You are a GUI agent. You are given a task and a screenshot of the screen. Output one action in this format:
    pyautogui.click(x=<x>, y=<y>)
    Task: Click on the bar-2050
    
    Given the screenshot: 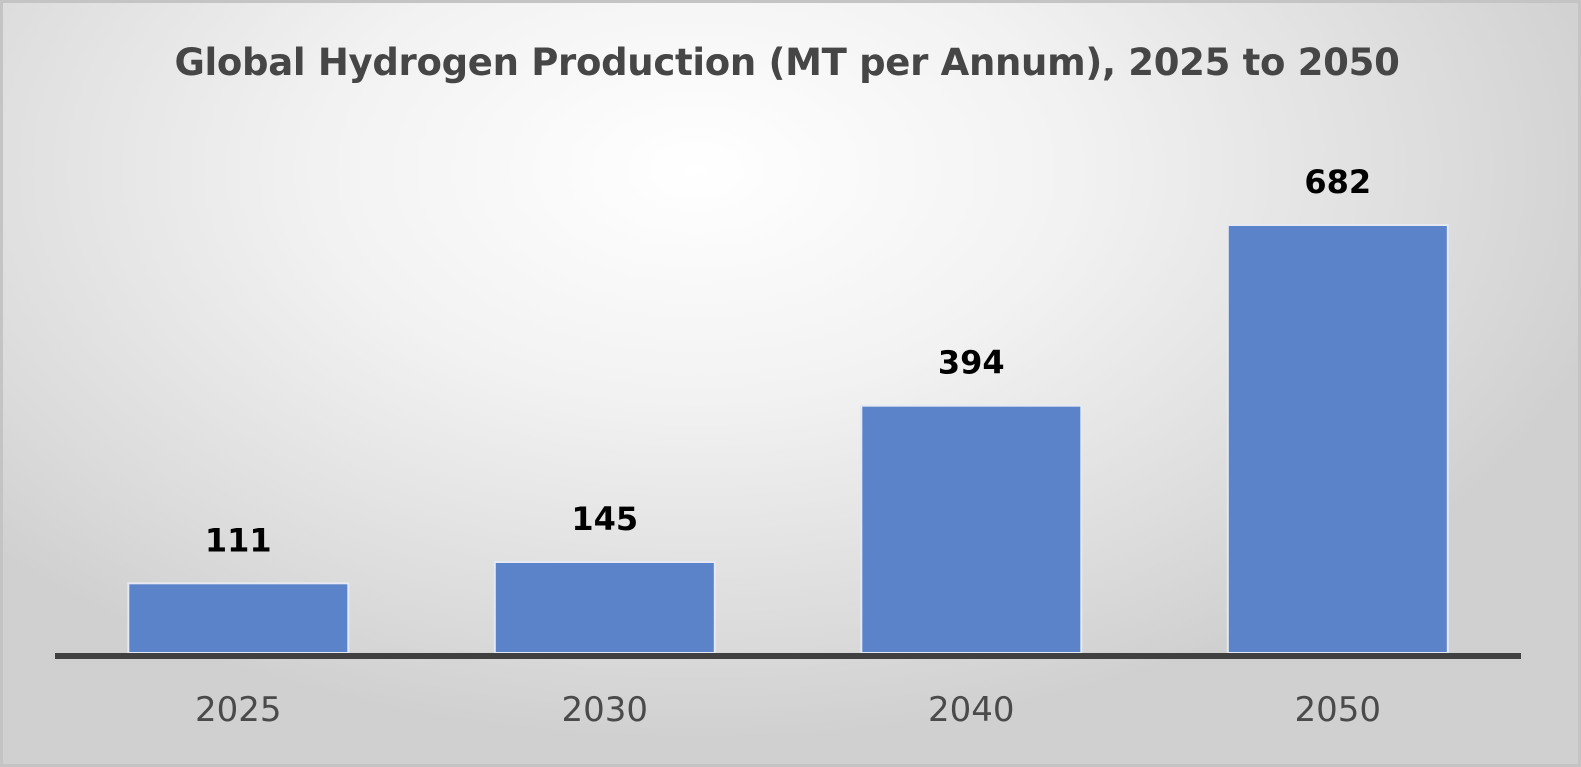 What is the action you would take?
    pyautogui.click(x=1337, y=439)
    